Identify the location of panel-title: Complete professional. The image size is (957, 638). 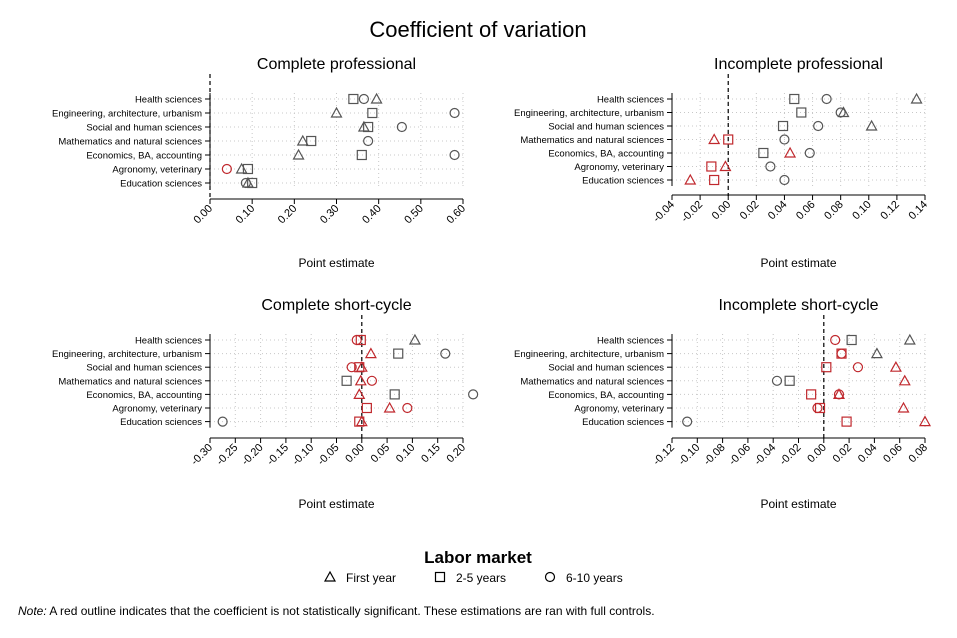
(336, 64).